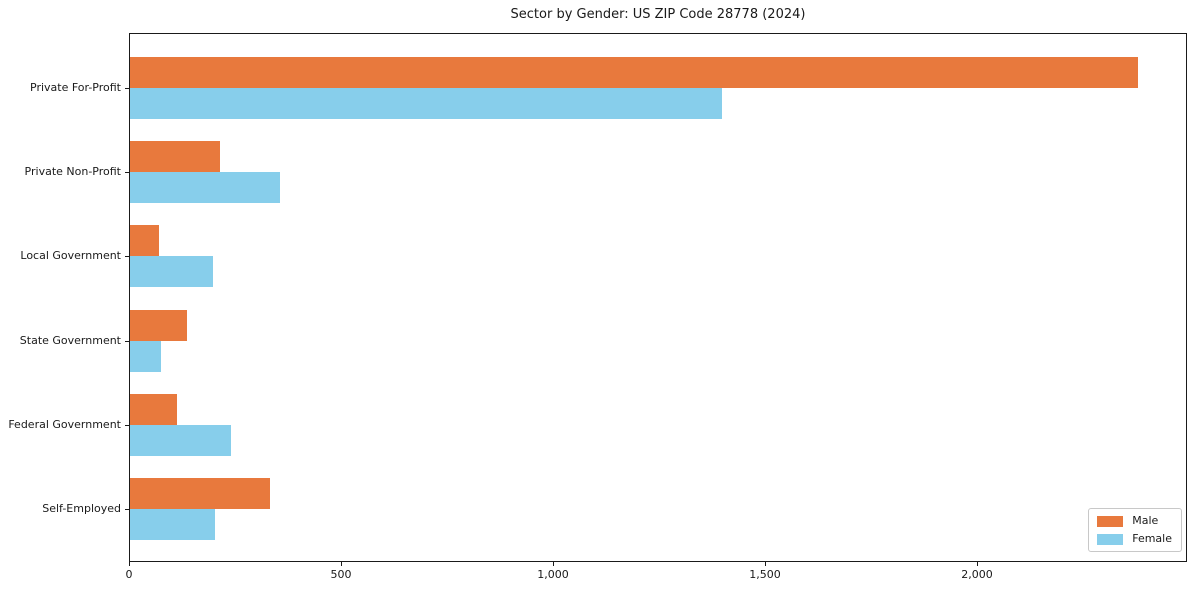 The width and height of the screenshot is (1200, 600). Describe the element at coordinates (127, 425) in the screenshot. I see `y-tick-federal-government` at that location.